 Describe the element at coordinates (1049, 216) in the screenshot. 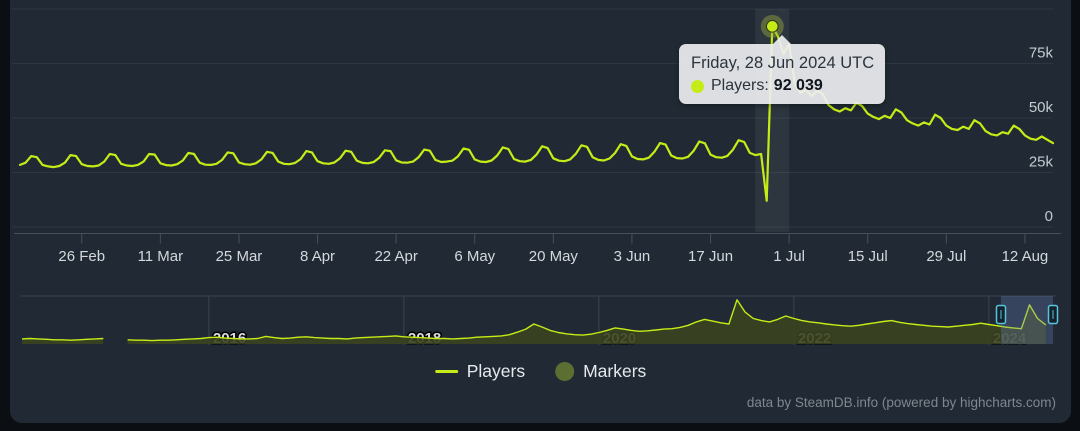

I see `y-axis-label: 0` at that location.